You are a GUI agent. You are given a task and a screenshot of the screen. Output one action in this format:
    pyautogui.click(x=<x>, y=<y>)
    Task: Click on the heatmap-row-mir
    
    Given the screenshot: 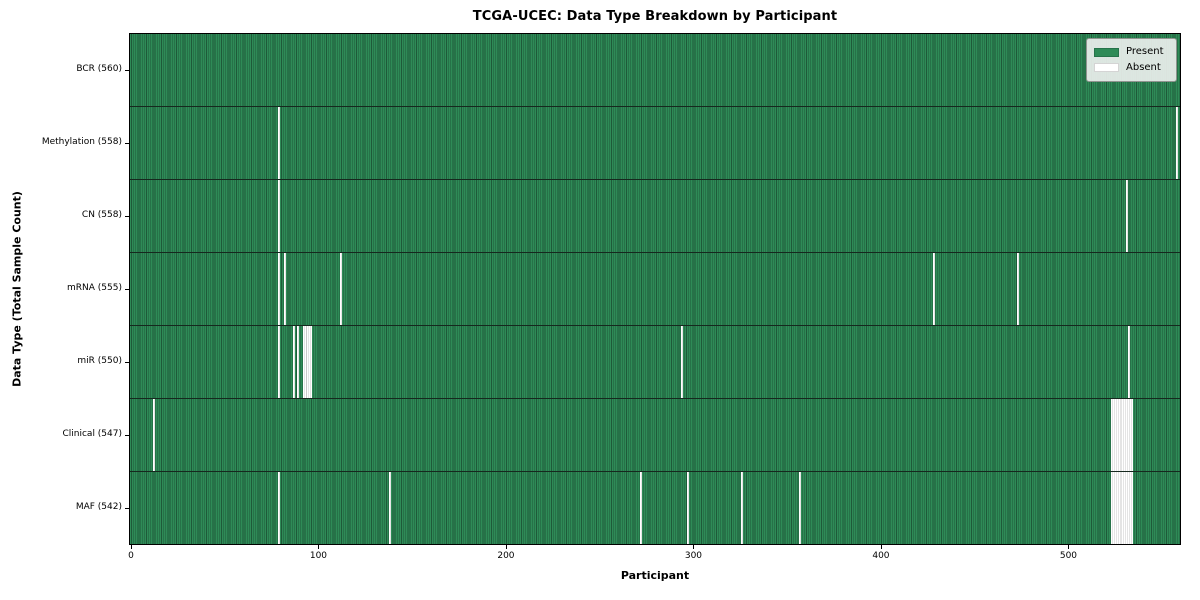 What is the action you would take?
    pyautogui.click(x=655, y=362)
    